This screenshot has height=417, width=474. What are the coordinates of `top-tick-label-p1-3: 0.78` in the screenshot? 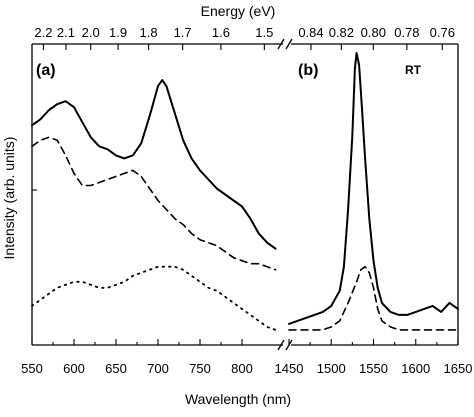 It's located at (406, 32).